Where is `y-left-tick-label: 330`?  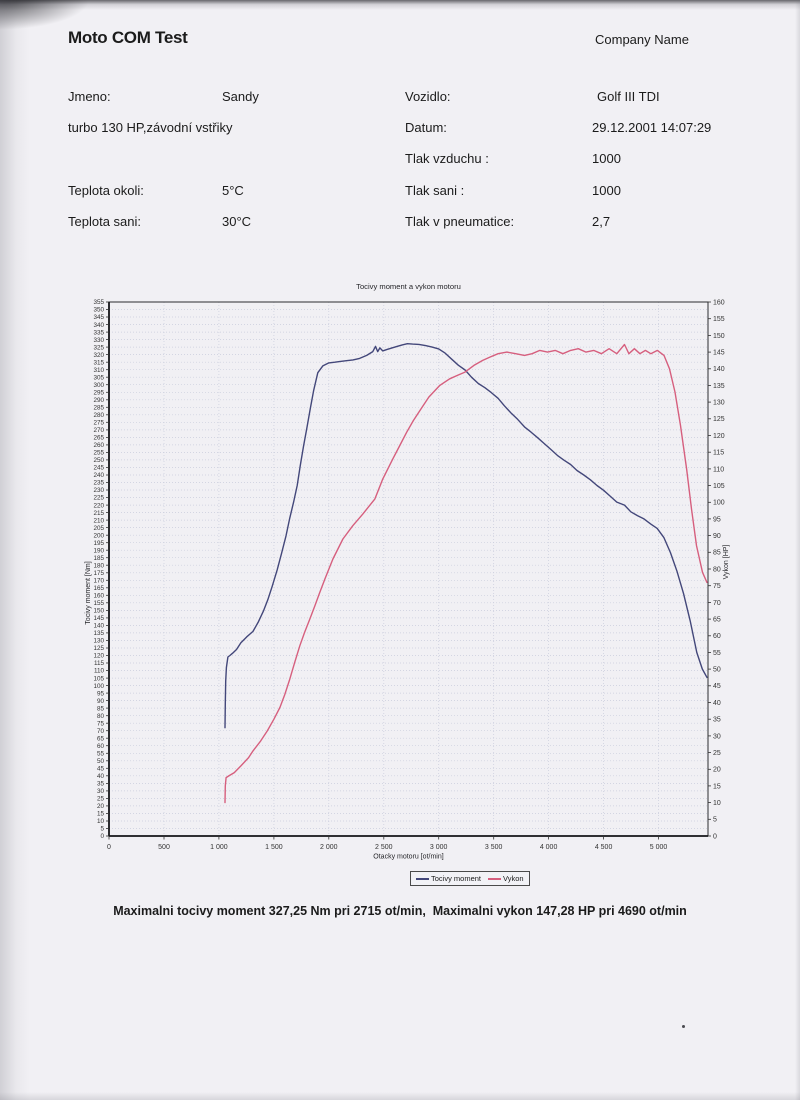 y-left-tick-label: 330 is located at coordinates (98, 340).